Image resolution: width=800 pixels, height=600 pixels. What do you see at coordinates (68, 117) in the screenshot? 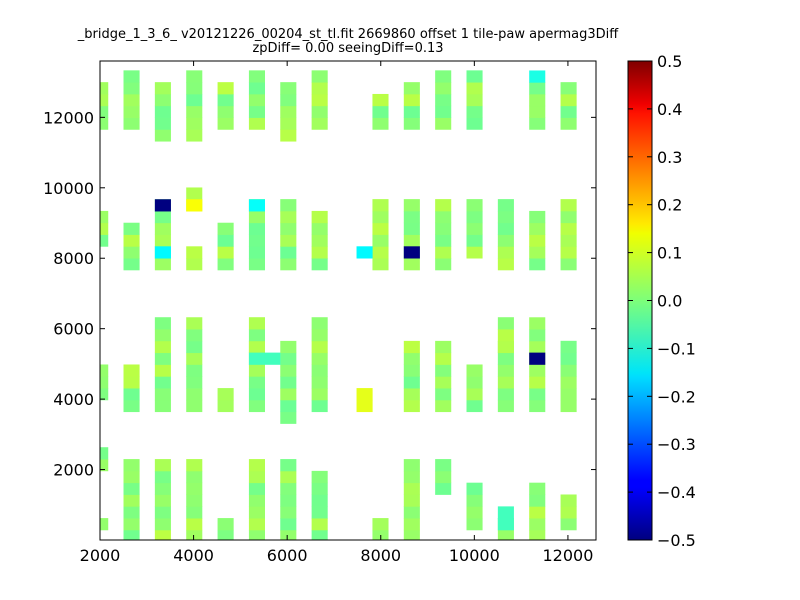
I see `y-tick-label: 12000` at bounding box center [68, 117].